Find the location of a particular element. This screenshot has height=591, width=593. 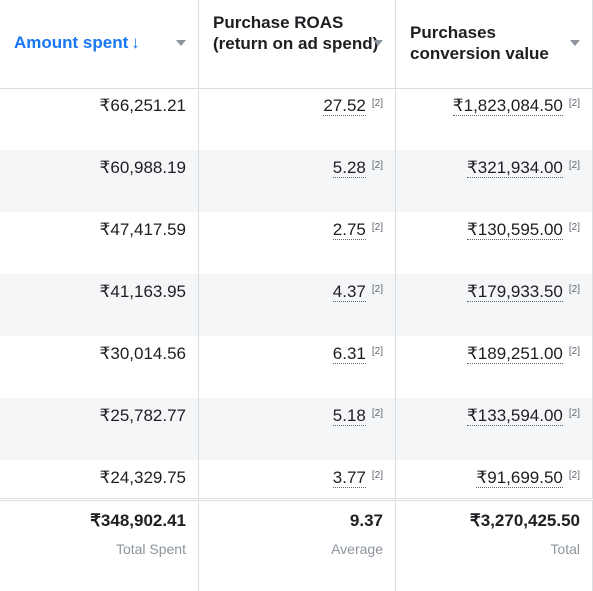

amount-spent-value: ₹25,782.77 is located at coordinates (142, 415).